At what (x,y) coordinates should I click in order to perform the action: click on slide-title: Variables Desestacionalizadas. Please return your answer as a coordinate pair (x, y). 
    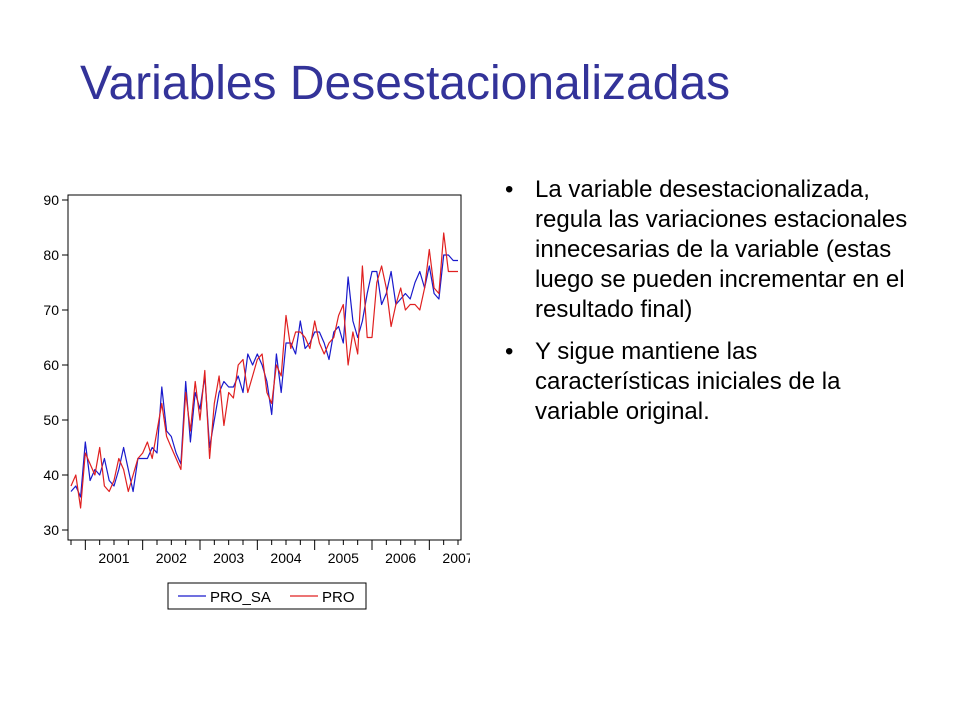
    Looking at the image, I should click on (405, 83).